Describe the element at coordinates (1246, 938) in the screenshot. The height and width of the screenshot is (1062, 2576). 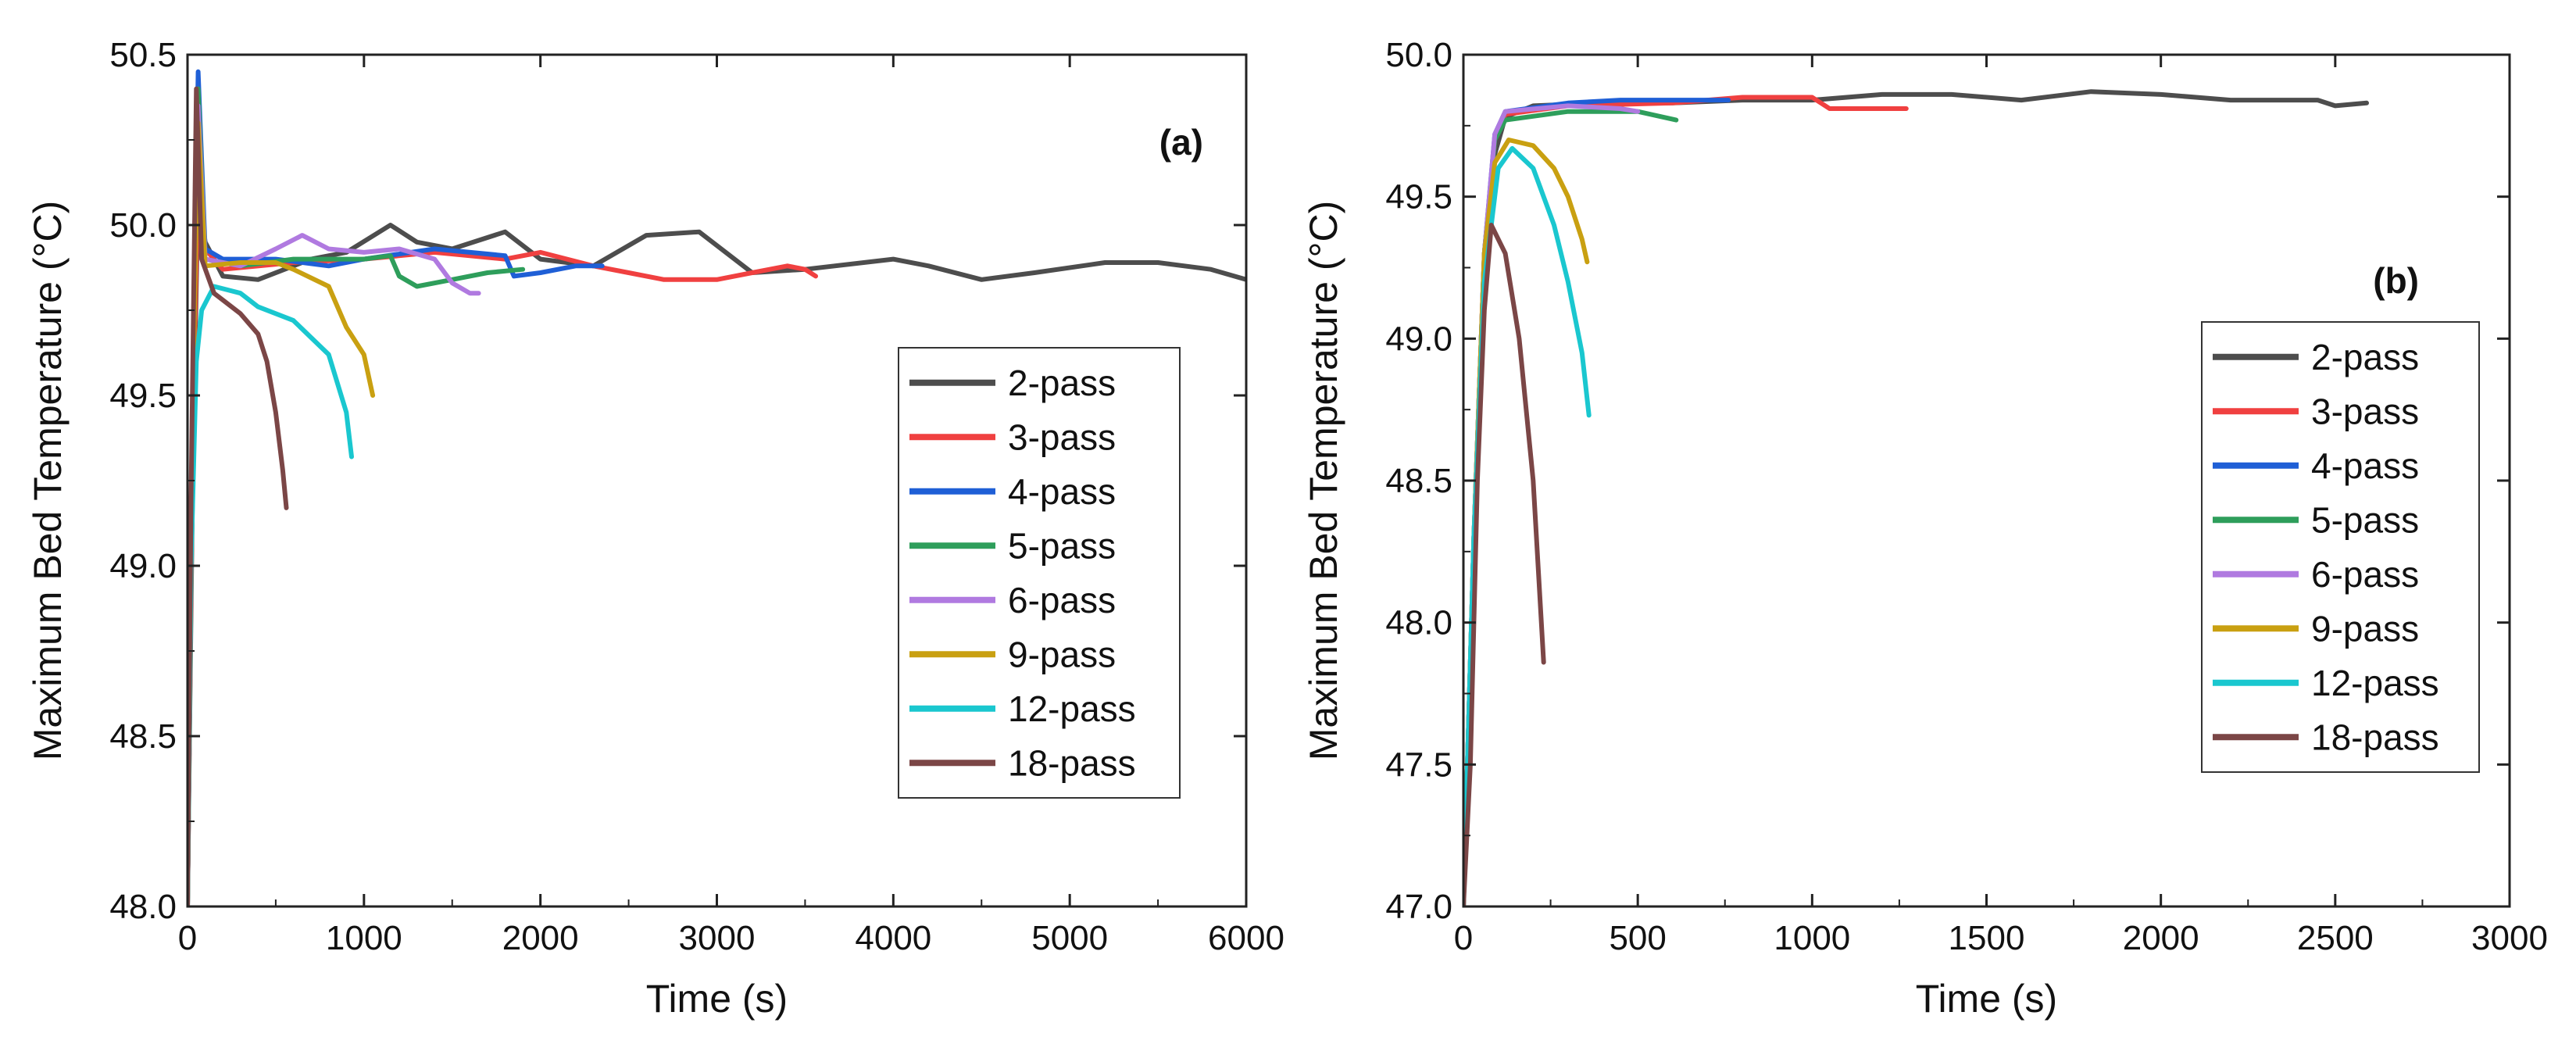
I see `x-tick-label: 6000` at that location.